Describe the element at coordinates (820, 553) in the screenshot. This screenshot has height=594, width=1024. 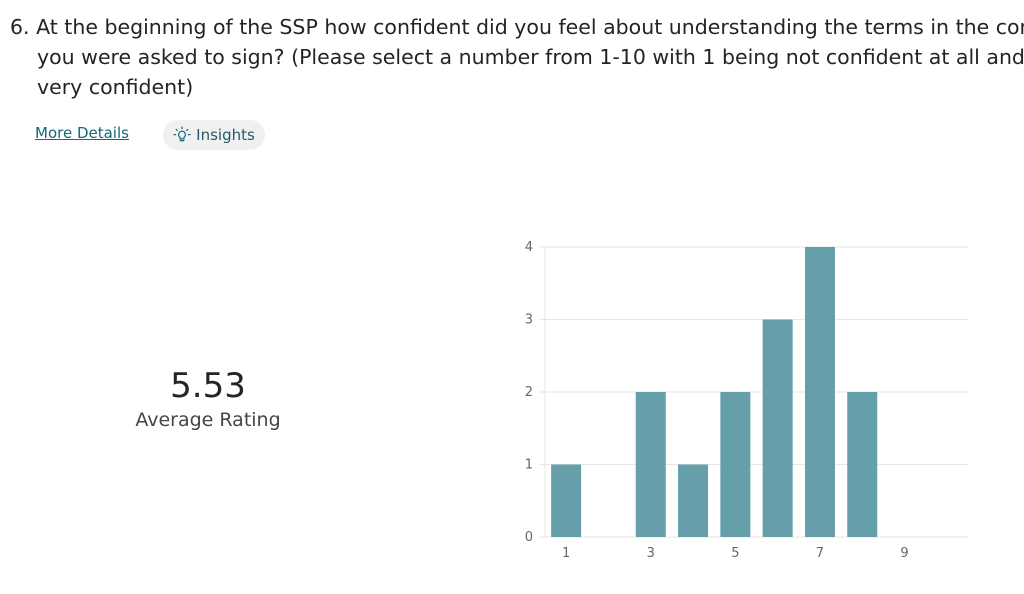
I see `x-tick-label-7: 7` at that location.